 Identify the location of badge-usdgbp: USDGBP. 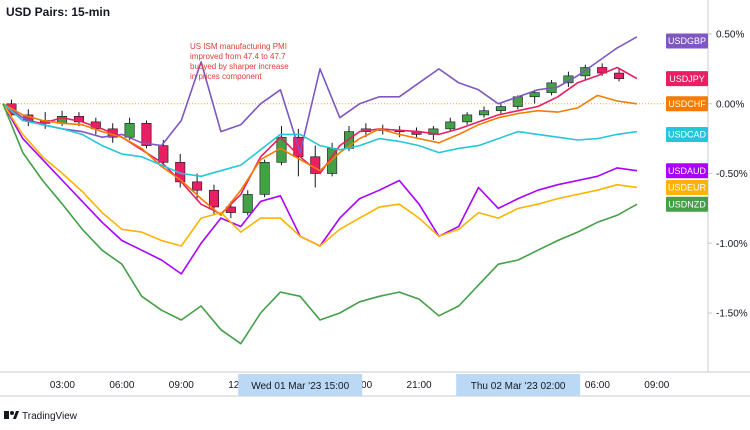
(687, 41).